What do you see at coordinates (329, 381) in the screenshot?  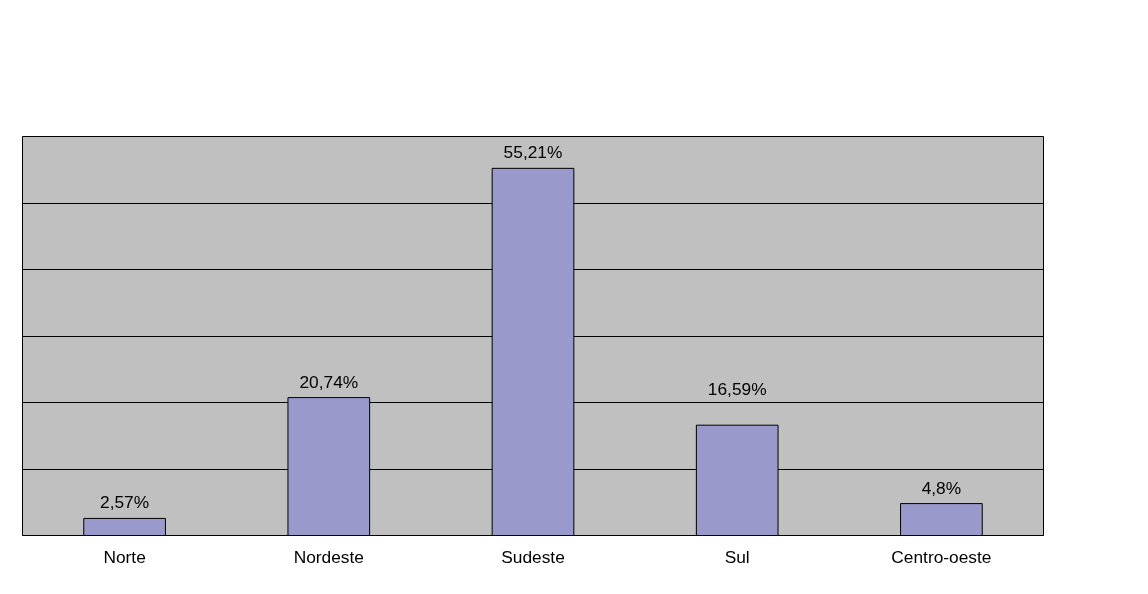 I see `data-label: 20,74%` at bounding box center [329, 381].